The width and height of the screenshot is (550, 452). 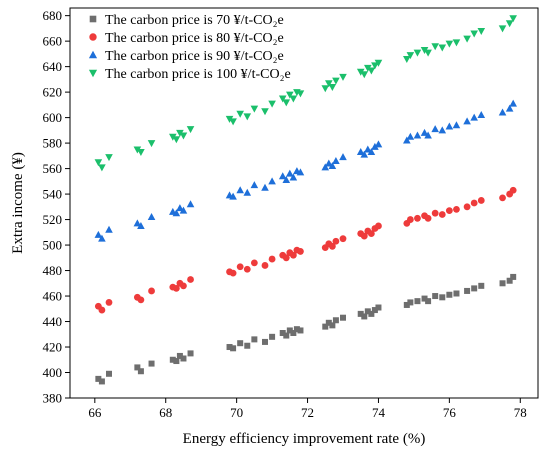 I want to click on y-tick-label: 520, so click(x=53, y=219).